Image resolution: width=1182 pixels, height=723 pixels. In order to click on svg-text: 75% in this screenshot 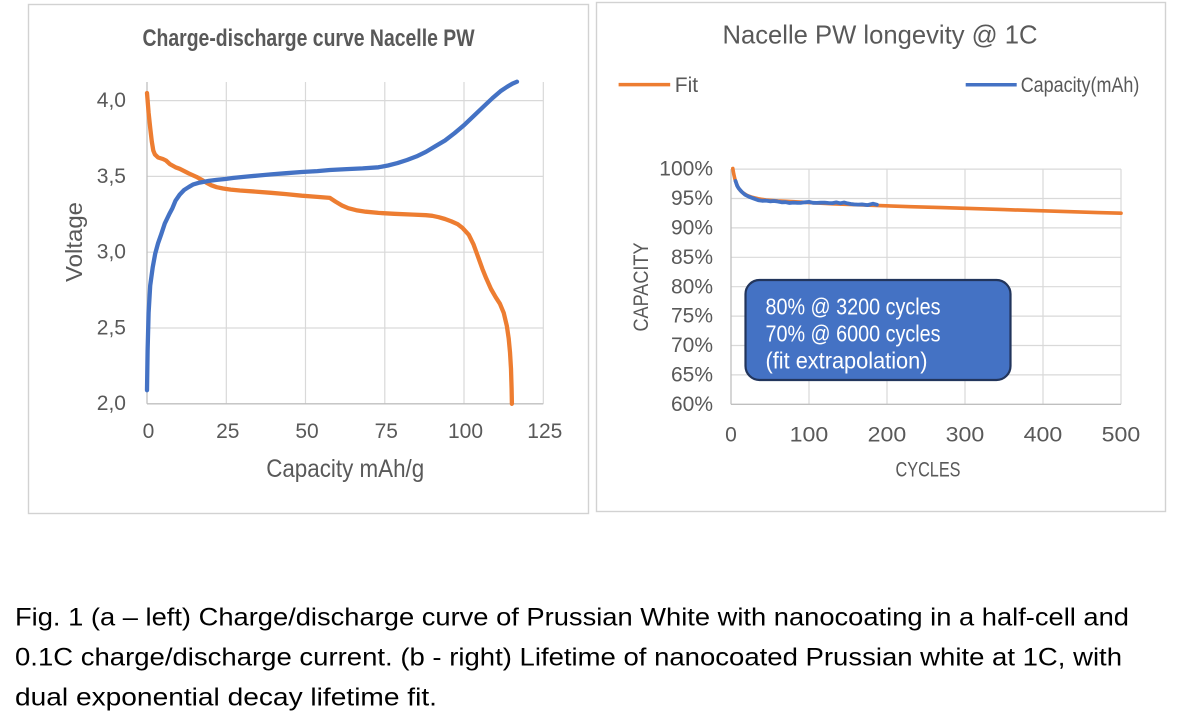, I will do `click(692, 316)`.